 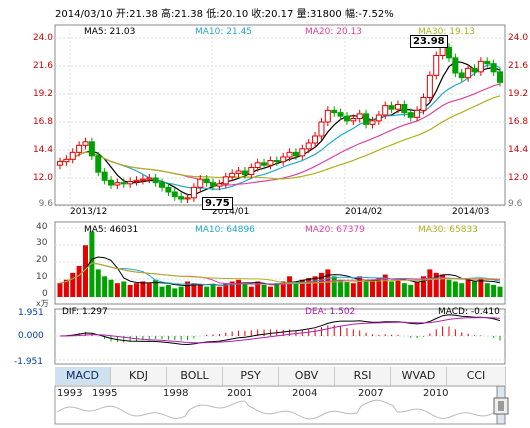 I want to click on tab-macd: MACD, so click(x=83, y=376).